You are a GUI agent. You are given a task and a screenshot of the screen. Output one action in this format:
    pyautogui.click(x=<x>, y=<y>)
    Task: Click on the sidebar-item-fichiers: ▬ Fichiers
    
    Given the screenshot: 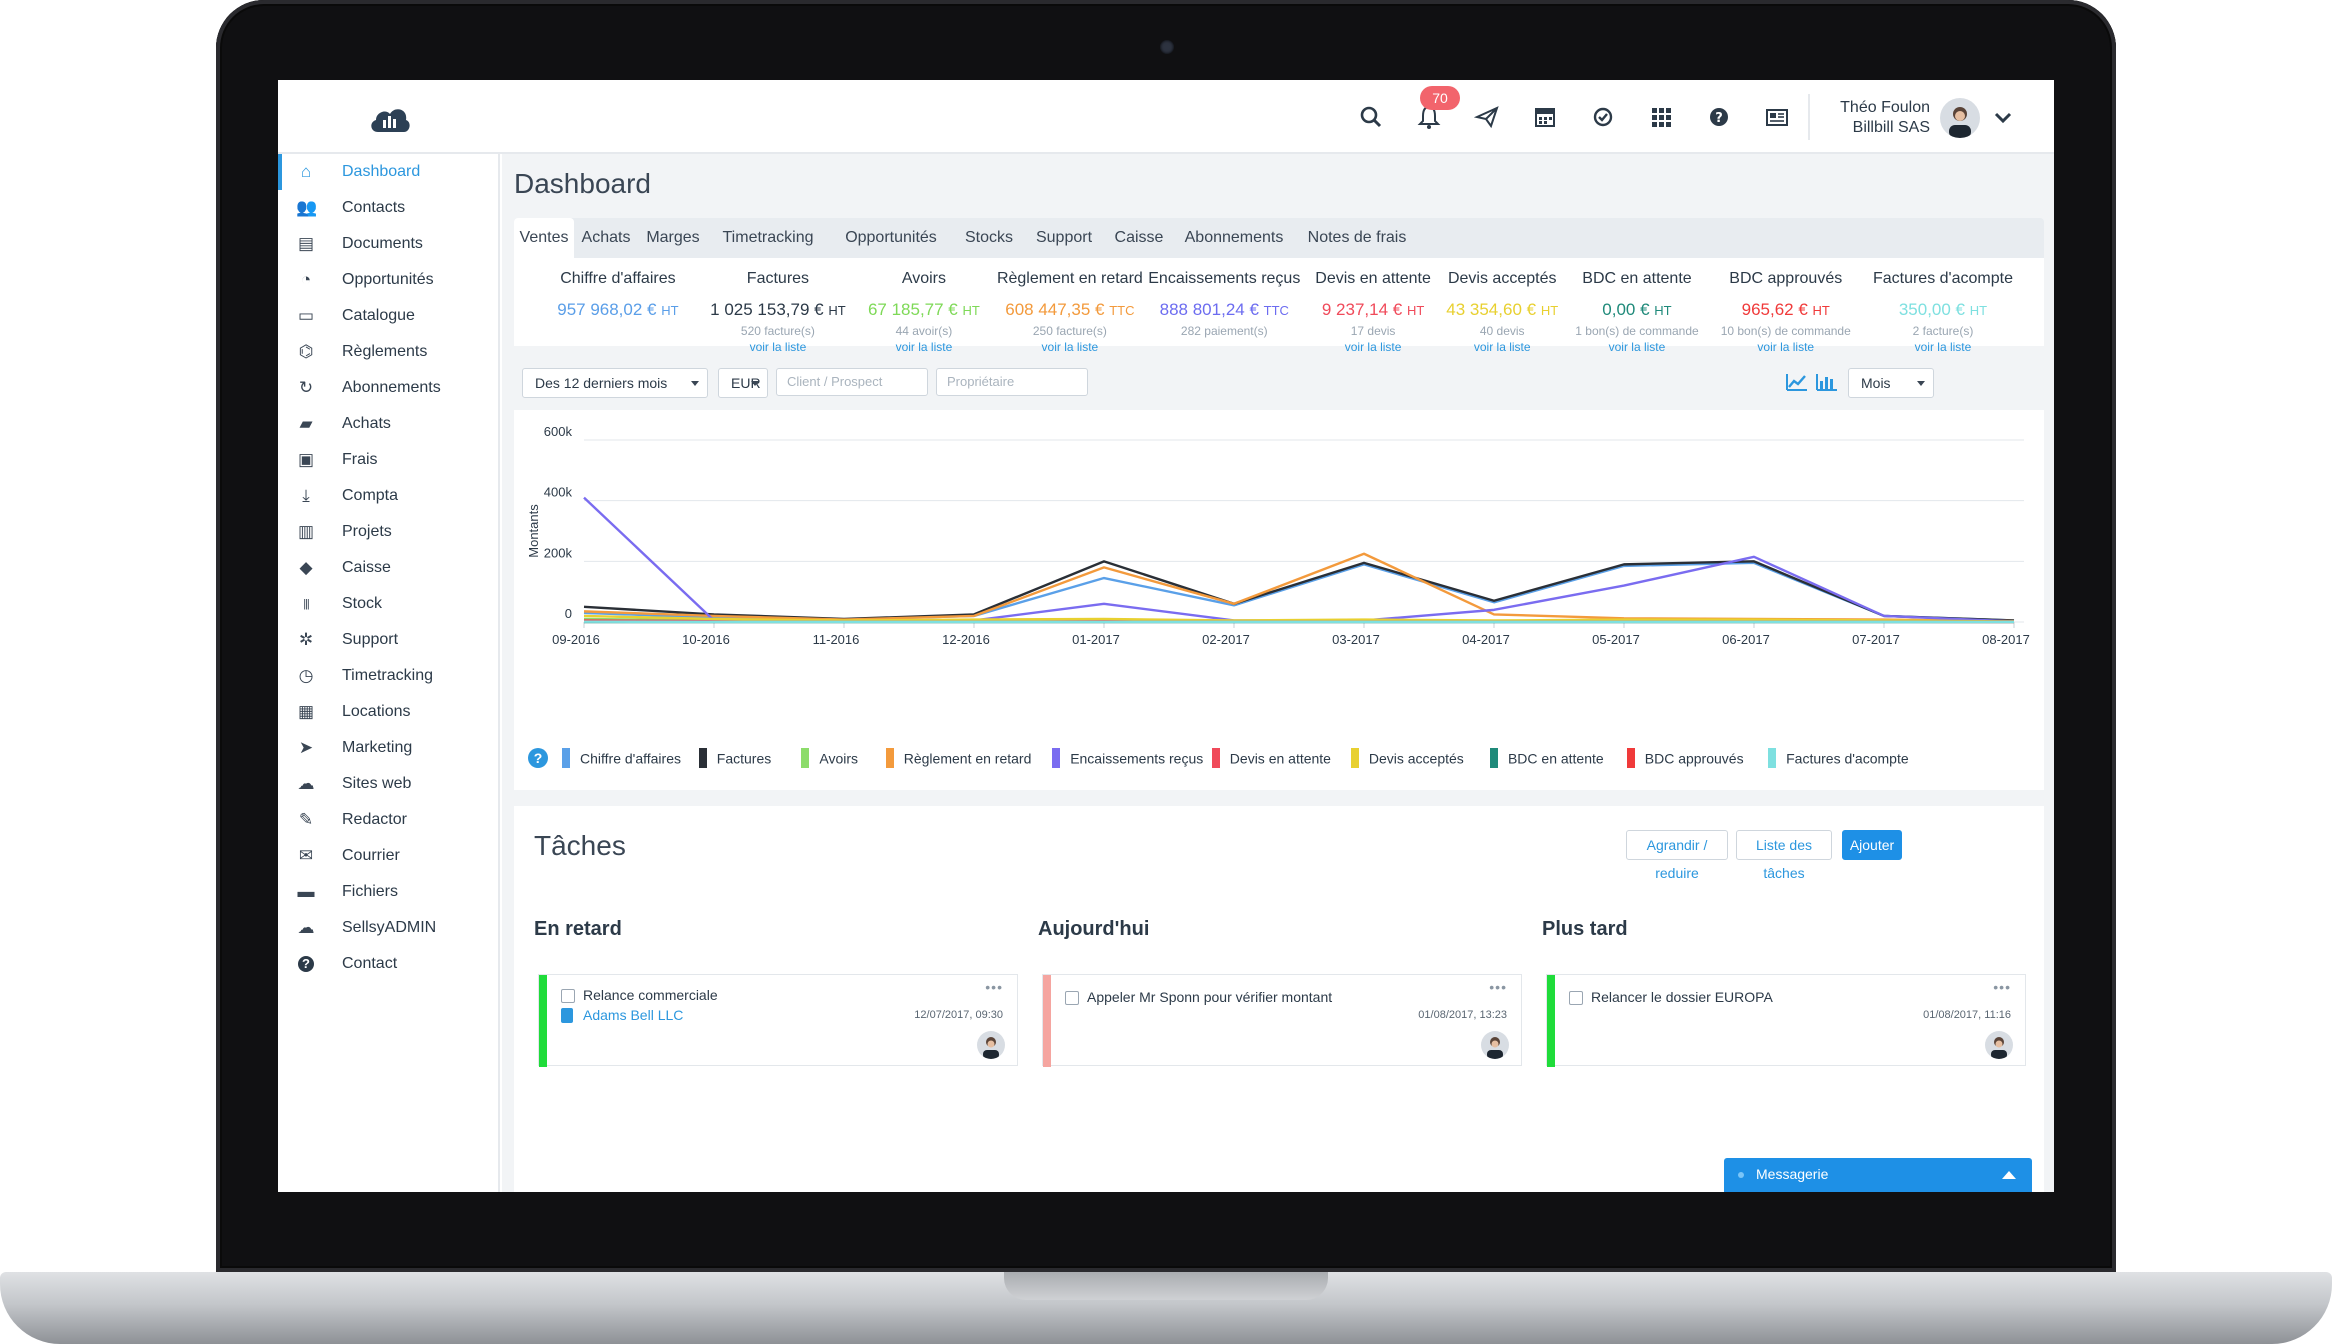 What is the action you would take?
    pyautogui.click(x=388, y=892)
    